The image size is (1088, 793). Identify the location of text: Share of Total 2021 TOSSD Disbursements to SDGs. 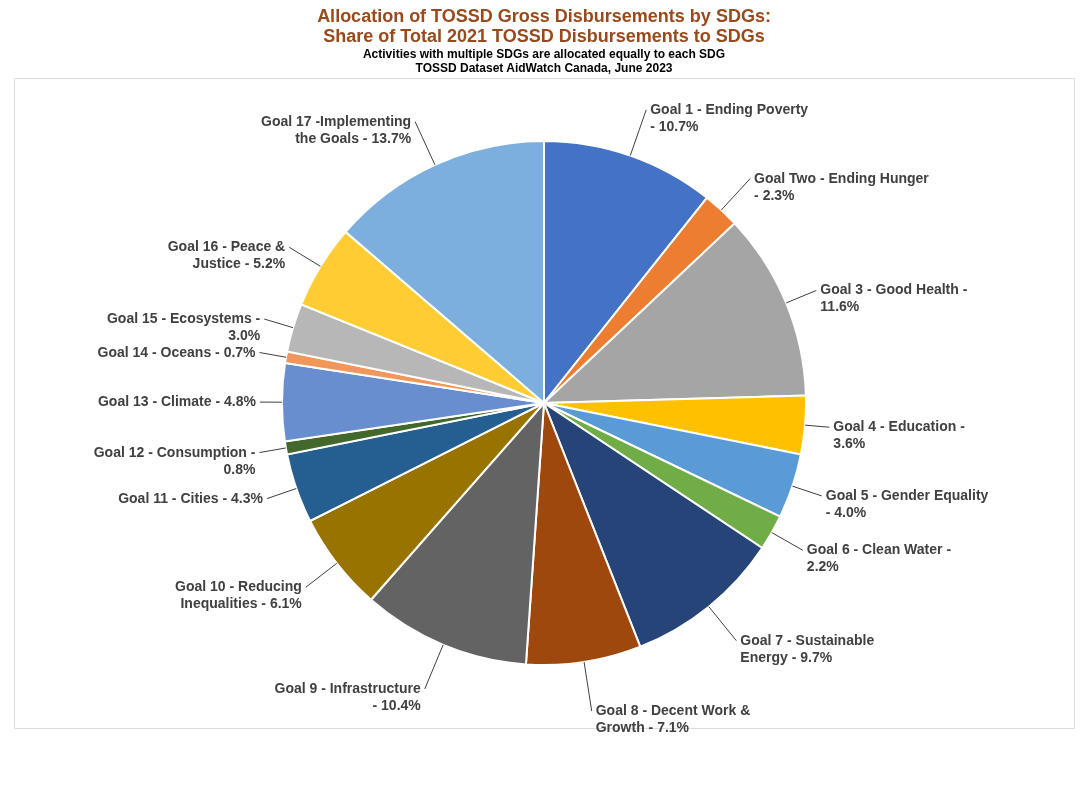
(544, 36).